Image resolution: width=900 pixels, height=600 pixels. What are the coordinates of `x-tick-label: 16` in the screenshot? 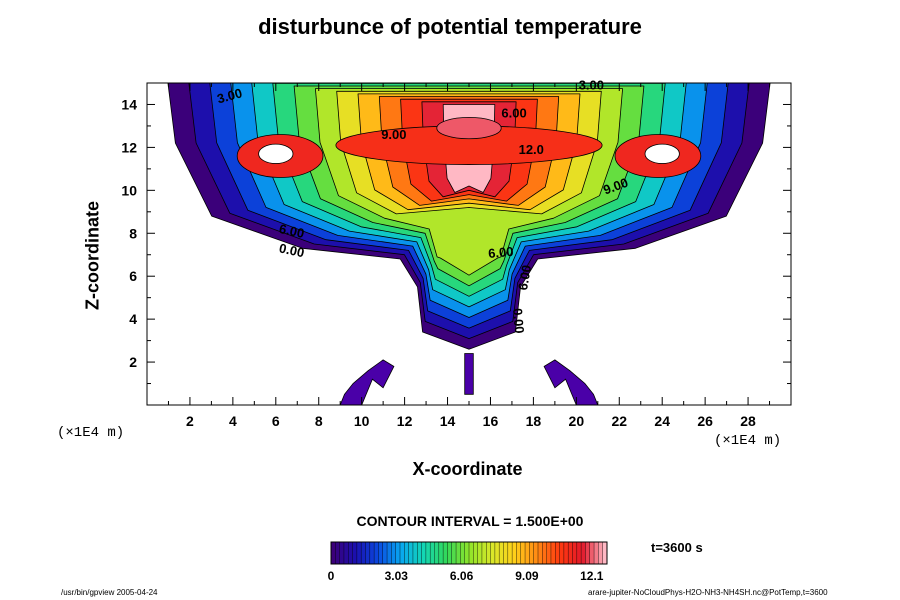 It's located at (491, 421).